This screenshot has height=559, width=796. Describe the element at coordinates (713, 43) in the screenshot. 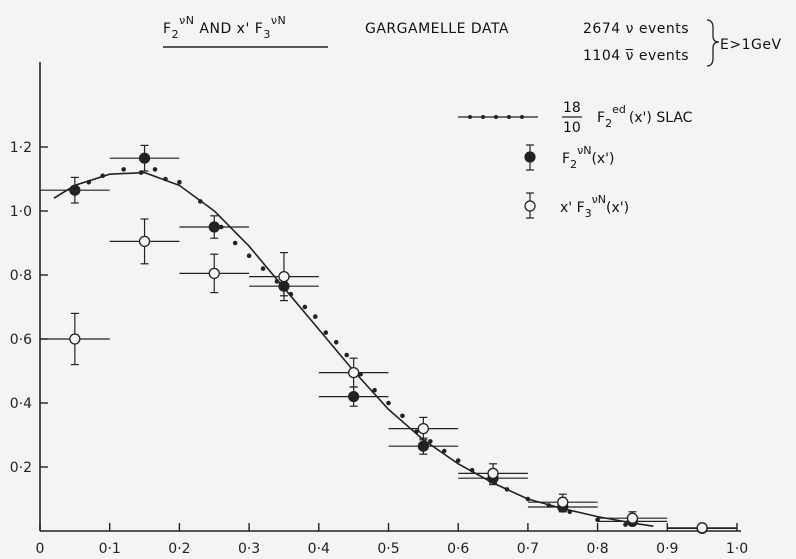

I see `title-brace` at that location.